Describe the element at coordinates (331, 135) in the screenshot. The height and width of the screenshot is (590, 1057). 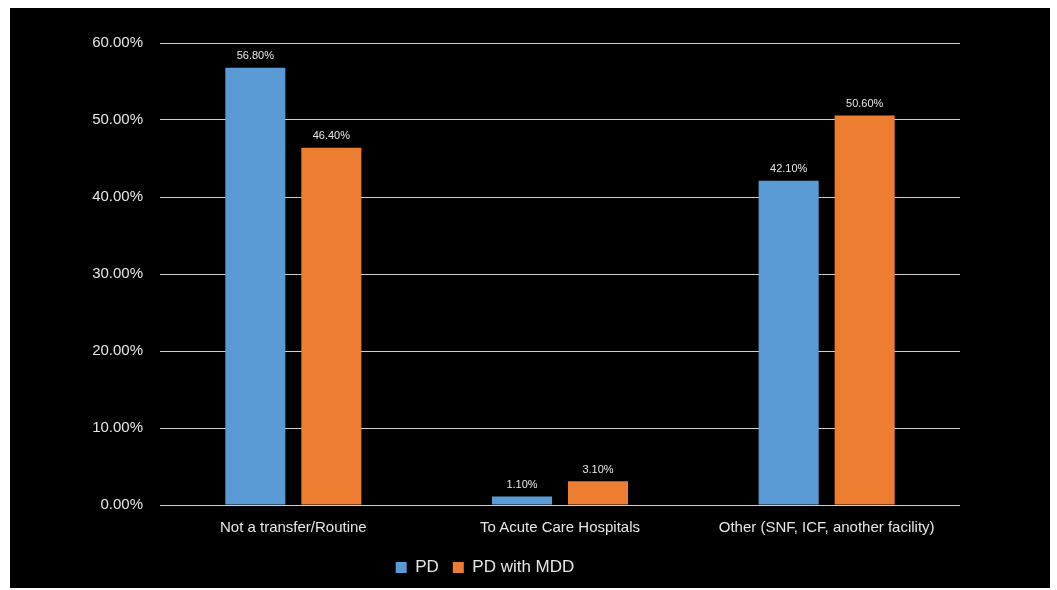
I see `data-label: 46.40%` at that location.